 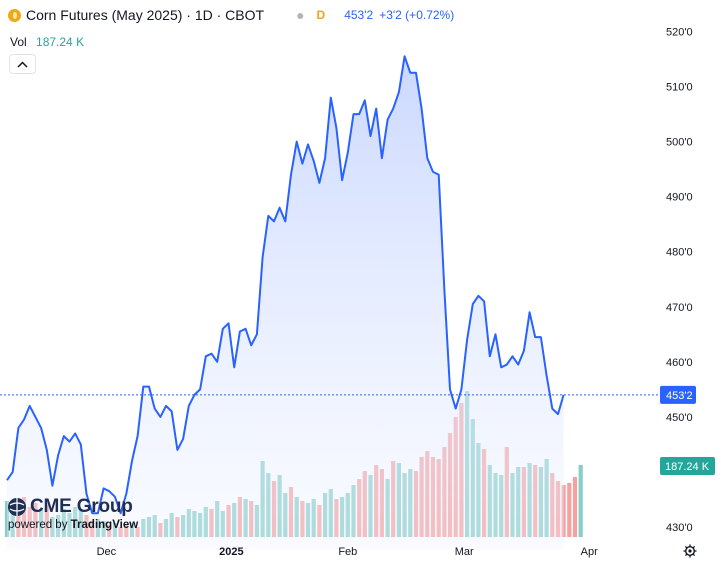 What do you see at coordinates (679, 33) in the screenshot?
I see `y-tick-label: 520'0` at bounding box center [679, 33].